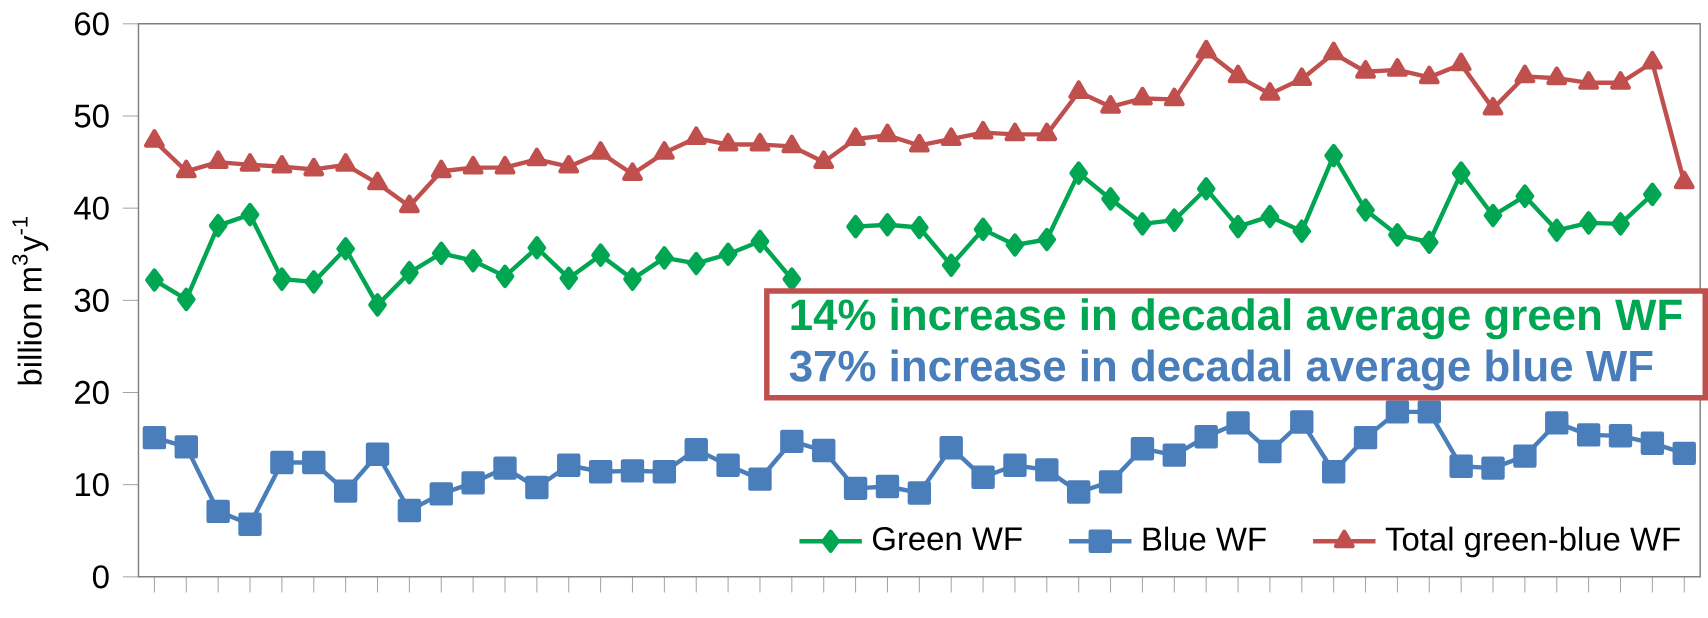 This screenshot has width=1708, height=618. Describe the element at coordinates (1221, 370) in the screenshot. I see `annotation: 37% increase in decadal average blue WF` at that location.